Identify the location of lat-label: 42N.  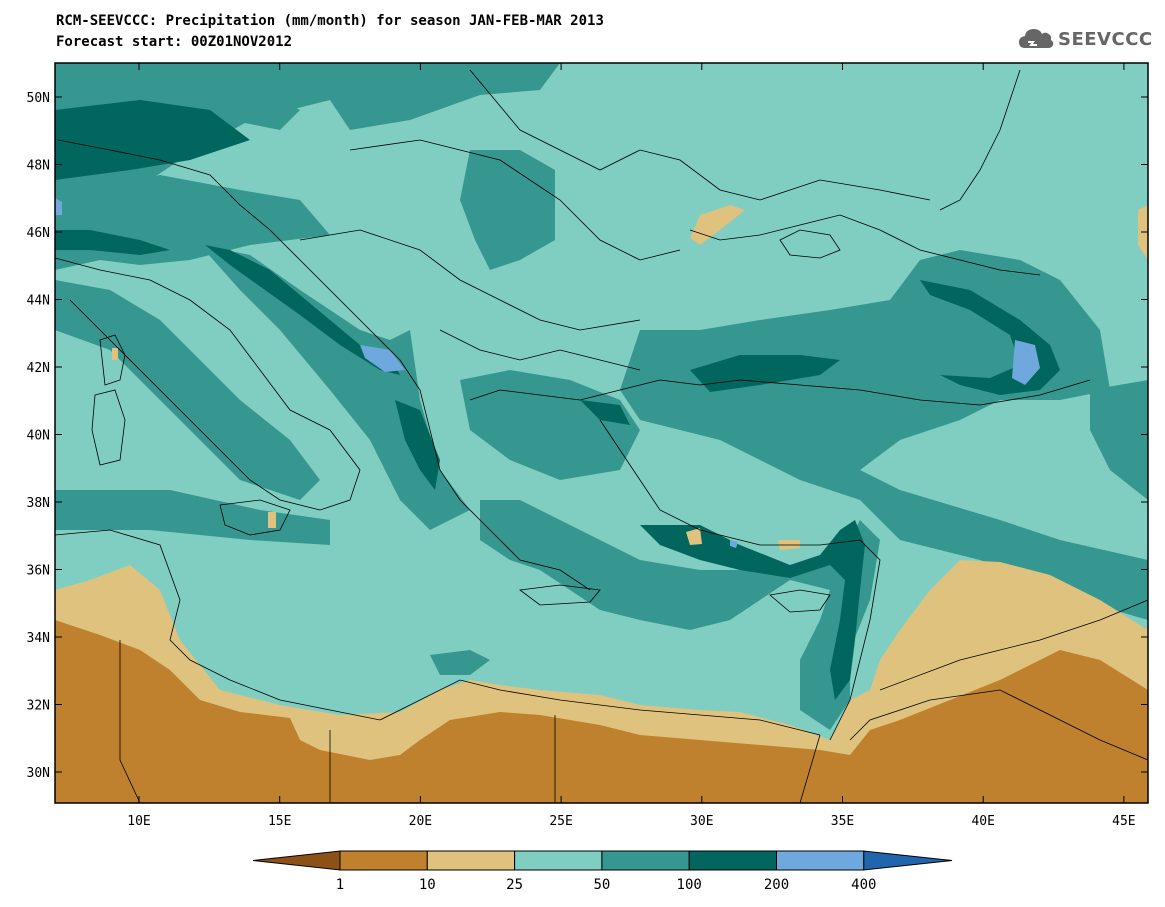
(38, 368).